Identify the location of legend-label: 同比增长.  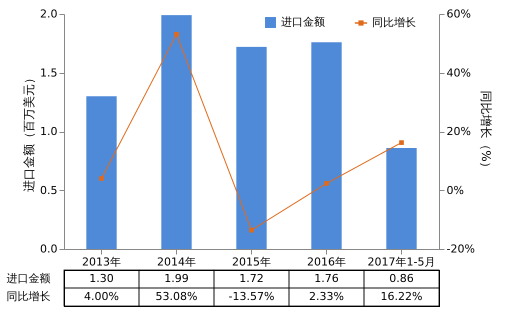
(394, 22).